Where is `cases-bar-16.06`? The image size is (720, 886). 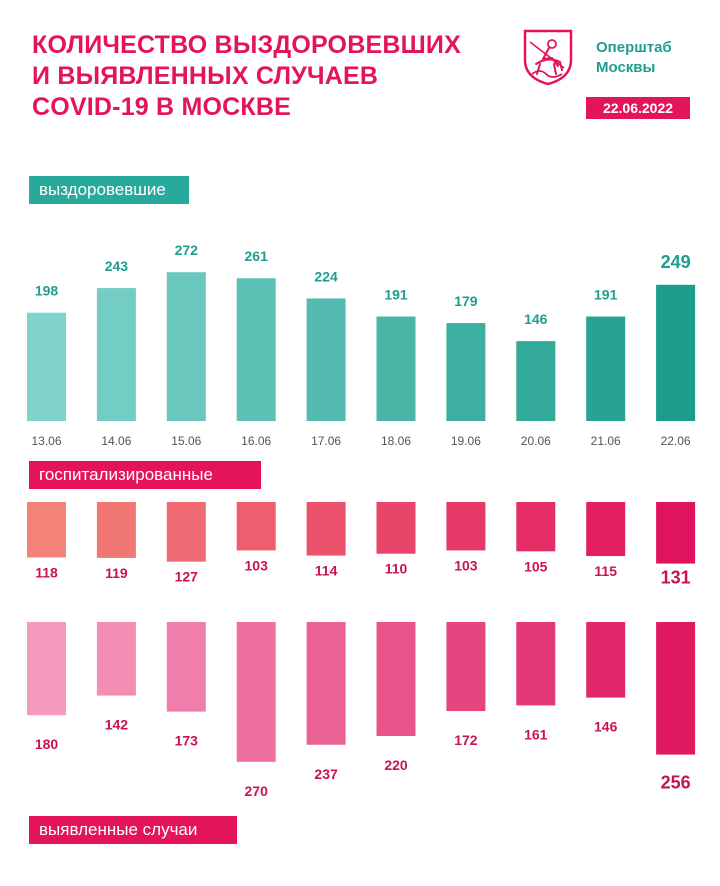
cases-bar-16.06 is located at coordinates (256, 692).